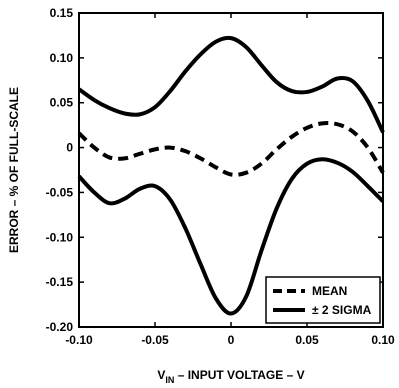 This screenshot has width=399, height=388. I want to click on x-tick-label: 0.10, so click(383, 340).